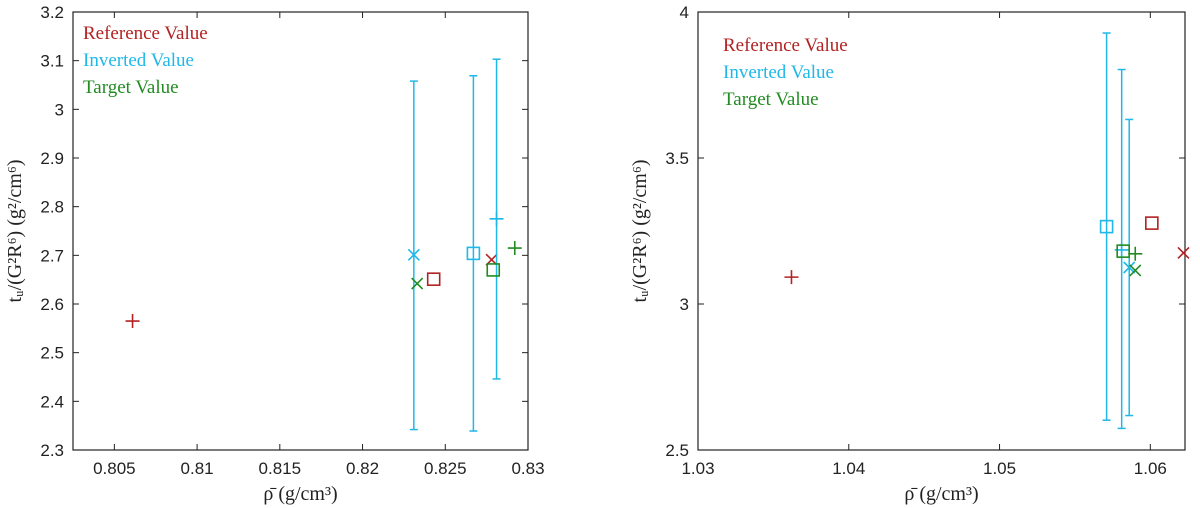 Image resolution: width=1200 pixels, height=508 pixels. I want to click on y-tick-label: 2.8, so click(52, 207).